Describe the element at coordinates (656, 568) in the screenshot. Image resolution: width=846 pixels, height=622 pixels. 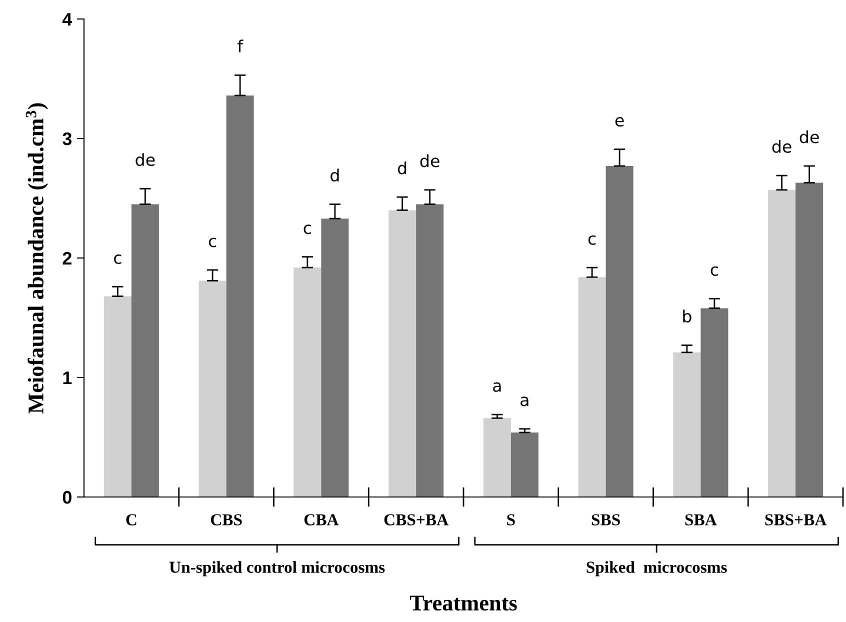
I see `text: Spiked microcosms` at that location.